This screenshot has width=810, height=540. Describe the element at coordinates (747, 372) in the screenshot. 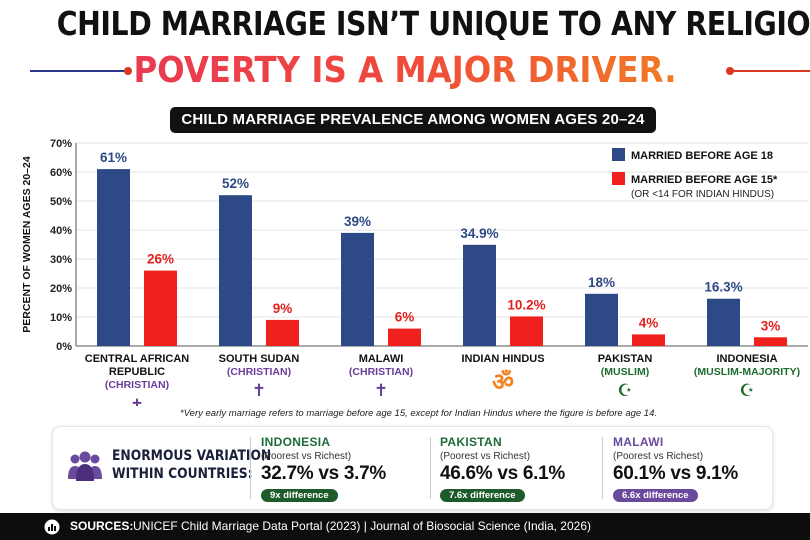

I see `religion-label: (MUSLIM-MAJORITY)` at that location.